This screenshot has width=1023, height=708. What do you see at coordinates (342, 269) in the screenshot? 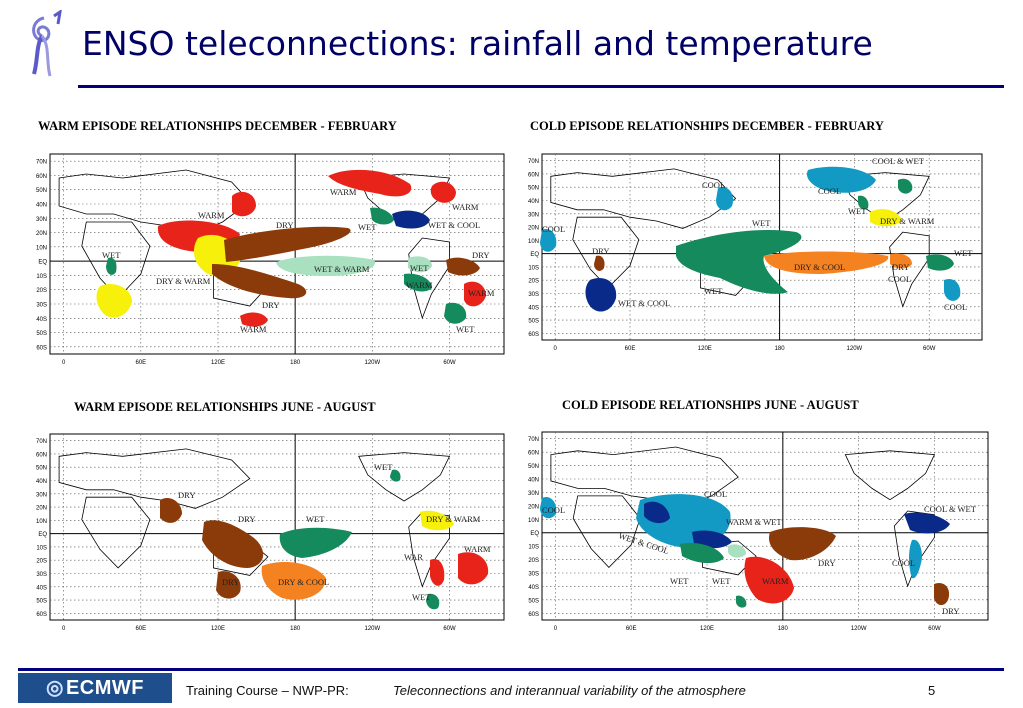
I see `region-label: WET & WARM` at bounding box center [342, 269].